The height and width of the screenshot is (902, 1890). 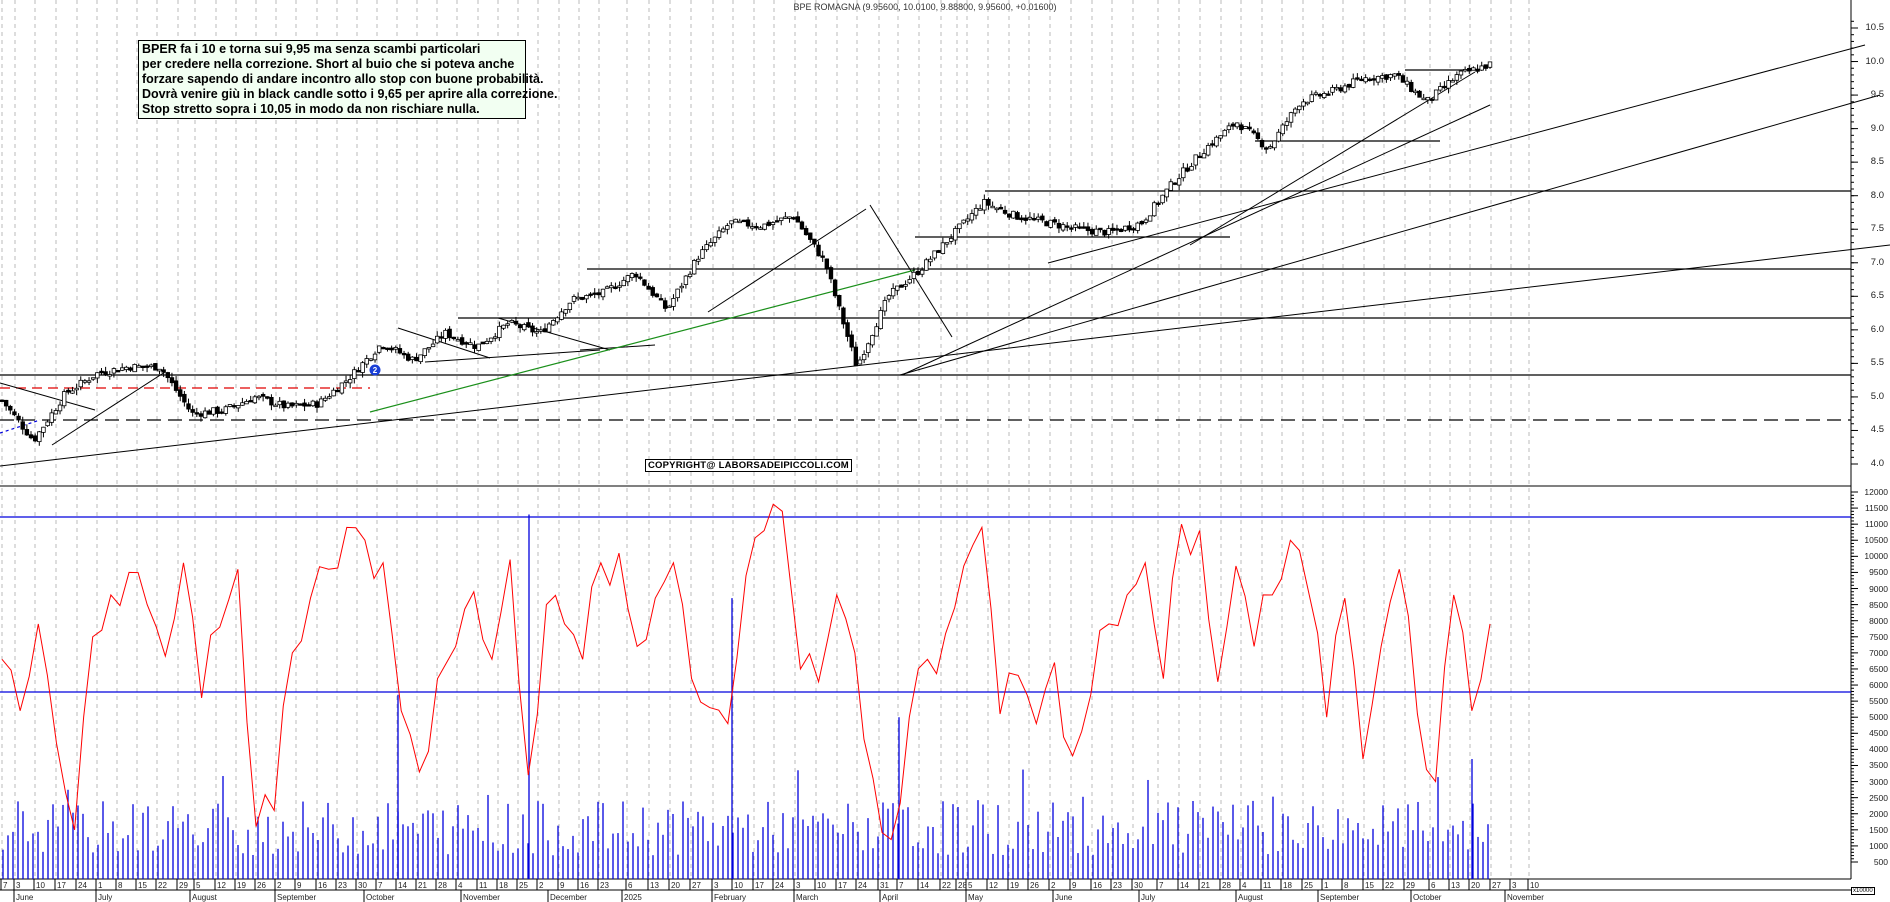 I want to click on volume-tick-label: 7500, so click(x=1878, y=636).